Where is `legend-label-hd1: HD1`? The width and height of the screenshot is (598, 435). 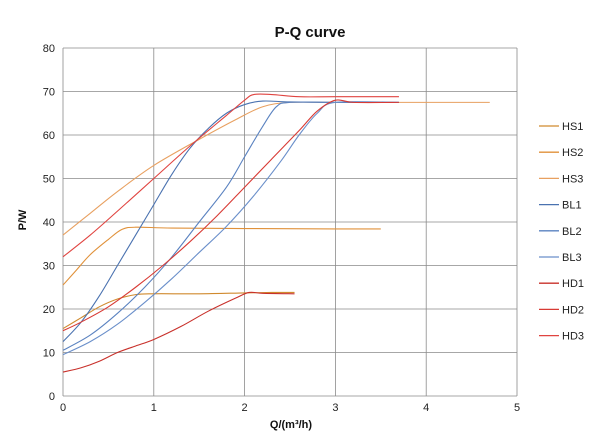 legend-label-hd1: HD1 is located at coordinates (573, 284).